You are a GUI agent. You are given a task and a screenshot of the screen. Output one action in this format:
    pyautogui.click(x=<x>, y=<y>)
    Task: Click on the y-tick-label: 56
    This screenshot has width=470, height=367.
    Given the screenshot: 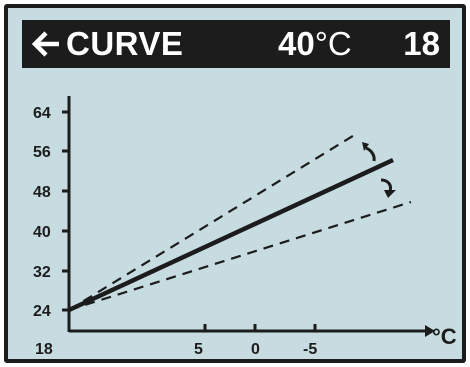 What is the action you would take?
    pyautogui.click(x=42, y=152)
    